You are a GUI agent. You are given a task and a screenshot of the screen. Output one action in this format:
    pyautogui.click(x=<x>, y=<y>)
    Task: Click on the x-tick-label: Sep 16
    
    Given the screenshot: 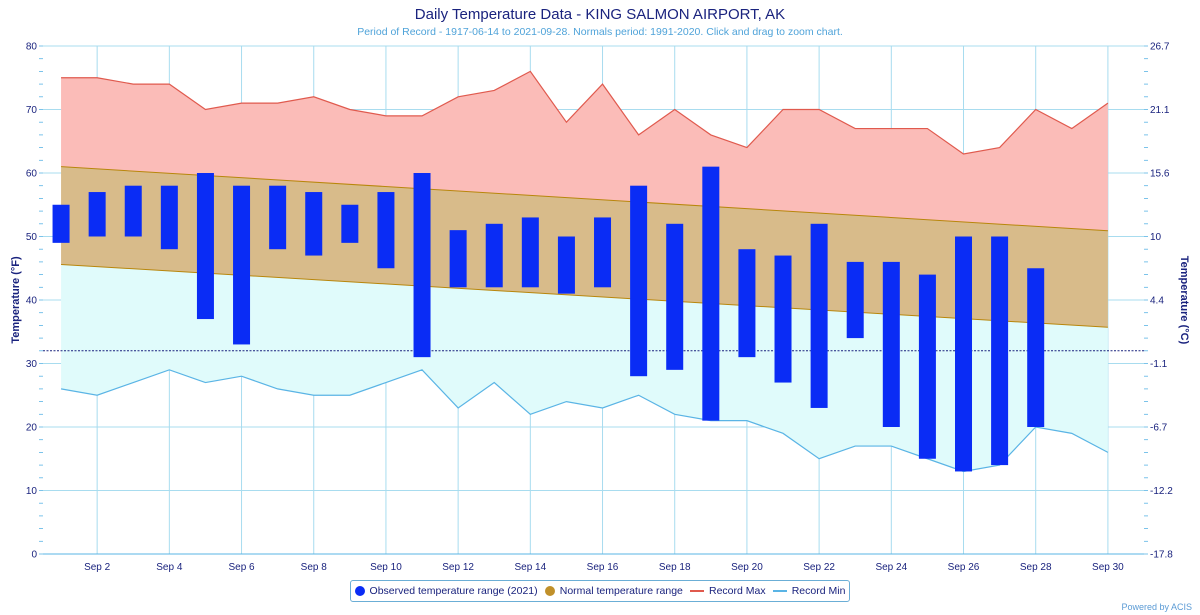 What is the action you would take?
    pyautogui.click(x=603, y=567)
    